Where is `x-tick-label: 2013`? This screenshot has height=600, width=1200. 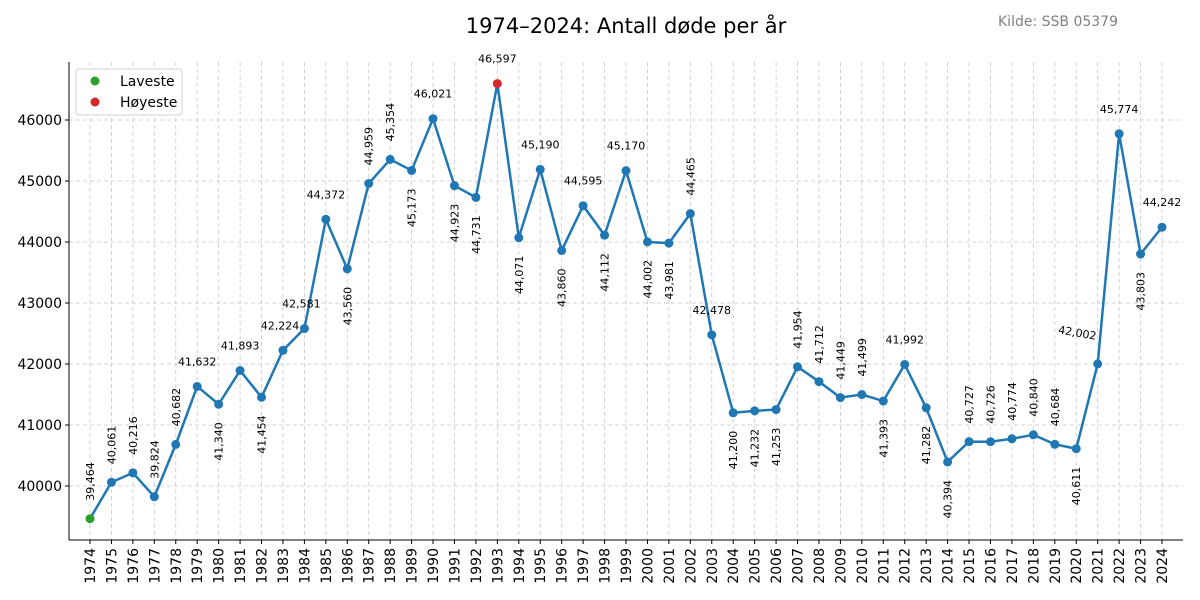 x-tick-label: 2013 is located at coordinates (927, 566).